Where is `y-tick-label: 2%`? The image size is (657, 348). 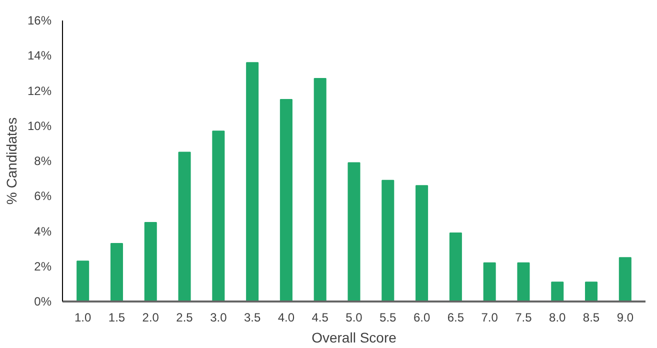 y-tick-label: 2% is located at coordinates (43, 266).